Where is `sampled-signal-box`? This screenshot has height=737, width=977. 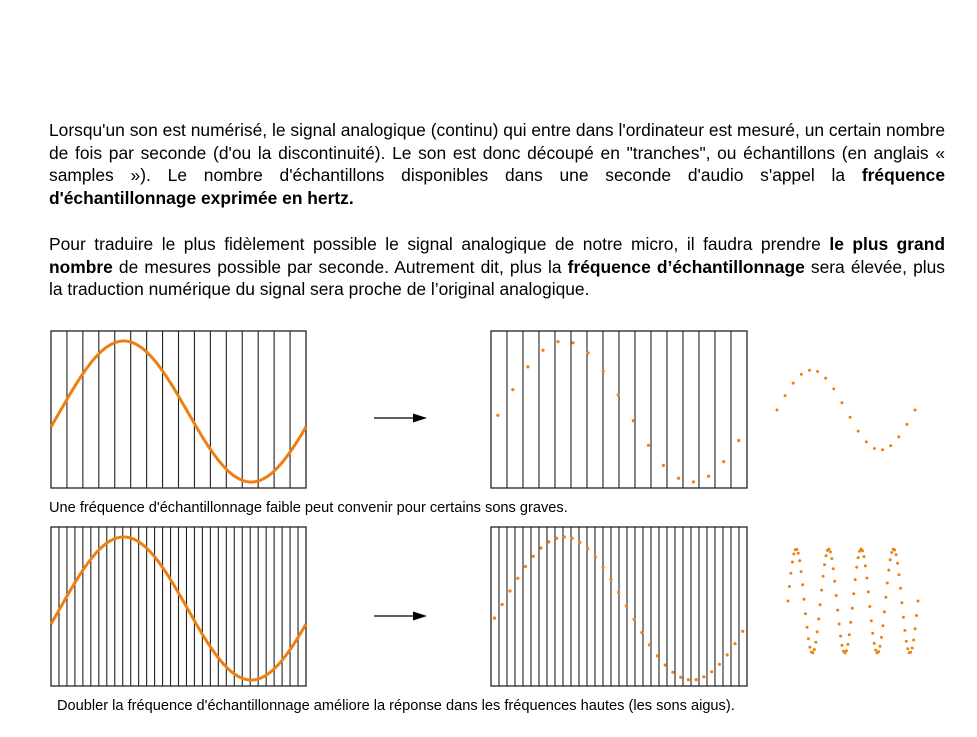
sampled-signal-box is located at coordinates (619, 409).